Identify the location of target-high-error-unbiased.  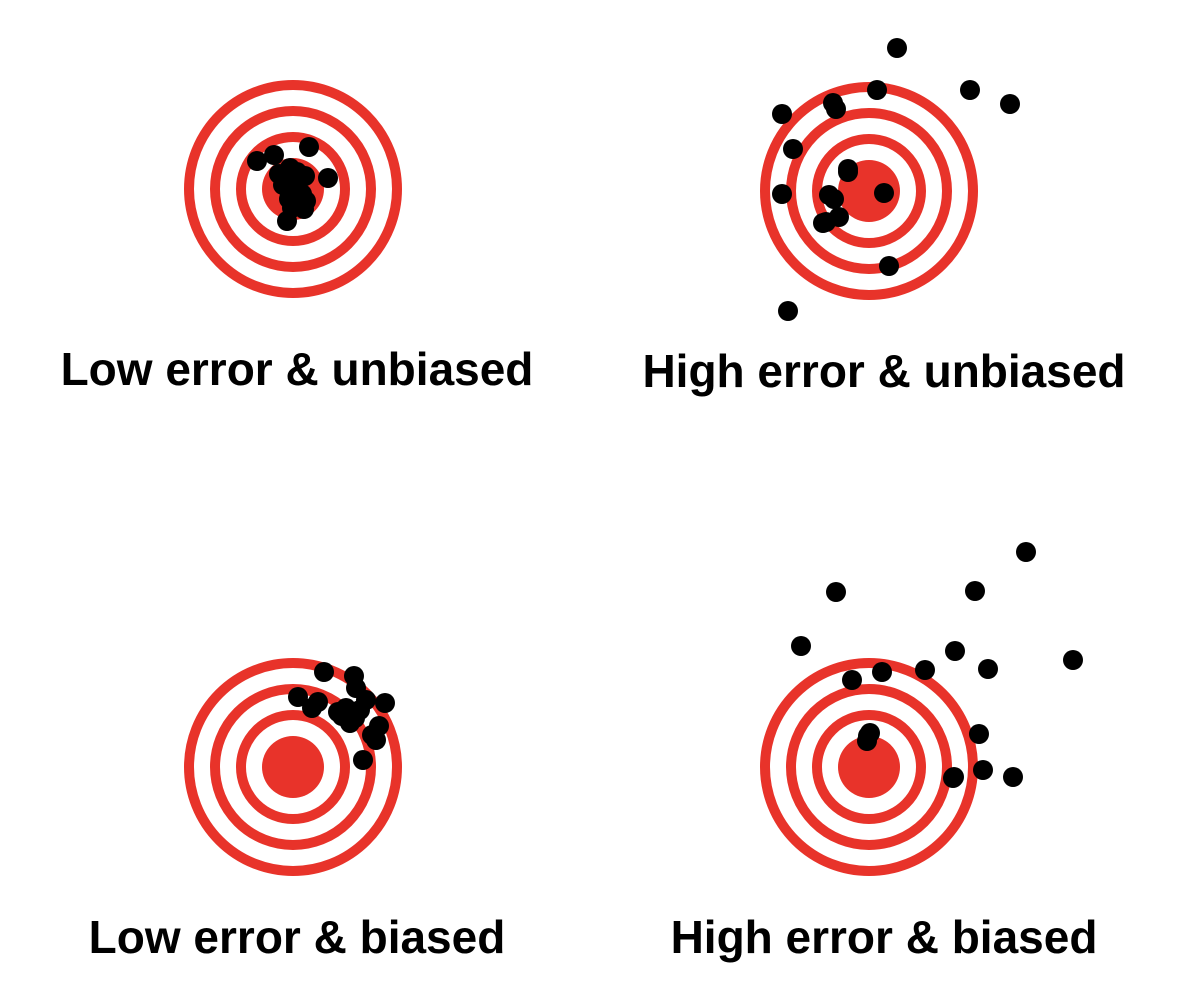
(890, 179).